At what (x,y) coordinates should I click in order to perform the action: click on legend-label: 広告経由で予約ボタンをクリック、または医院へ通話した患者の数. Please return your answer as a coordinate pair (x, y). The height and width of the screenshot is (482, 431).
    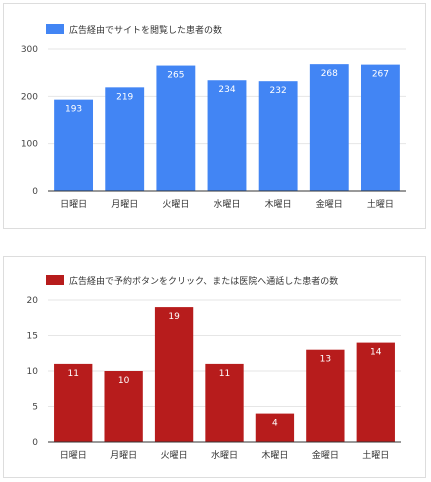
    Looking at the image, I should click on (203, 281).